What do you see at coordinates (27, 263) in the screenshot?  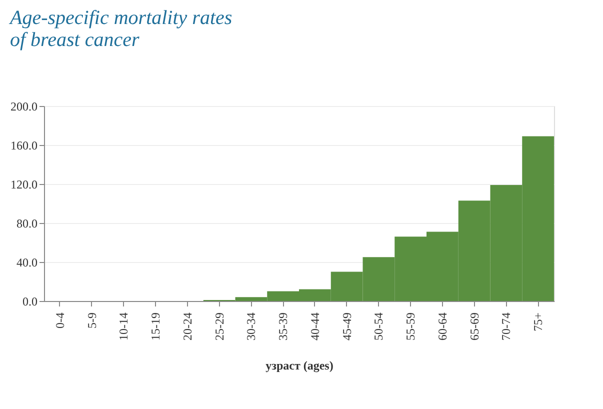 I see `y-tick-label: 40.0` at bounding box center [27, 263].